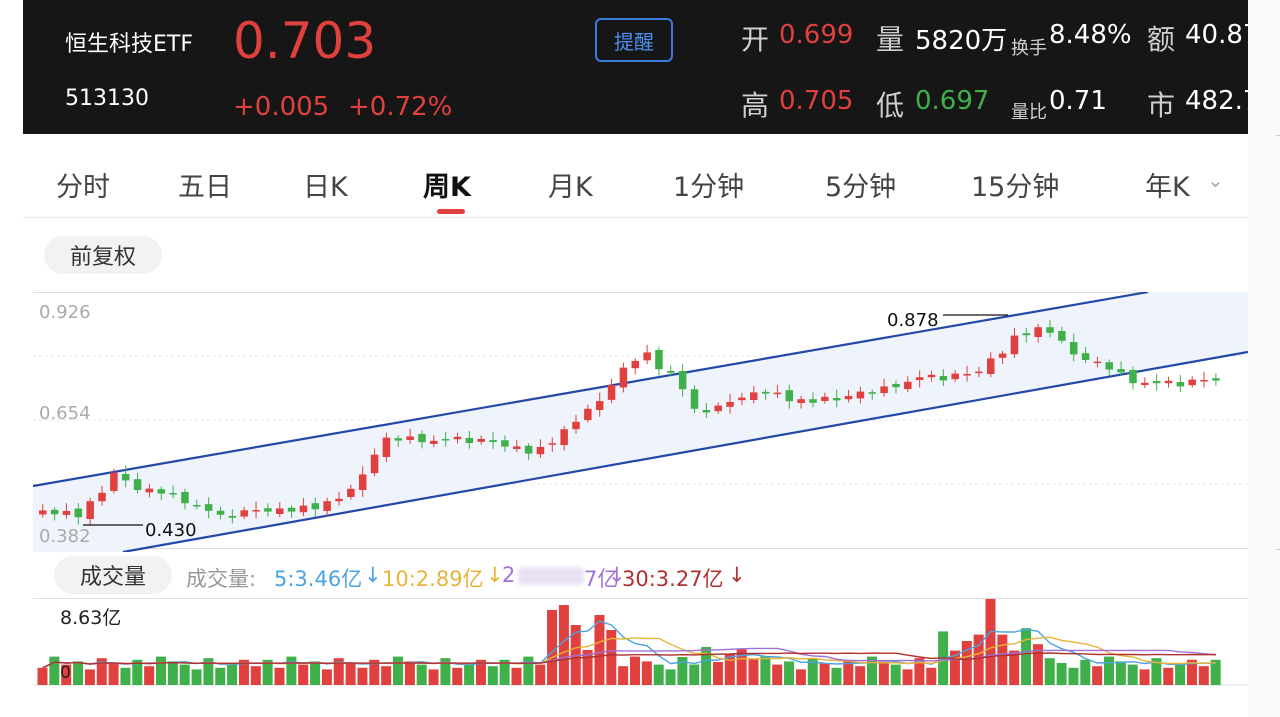 Image resolution: width=1280 pixels, height=717 pixels. Describe the element at coordinates (1015, 187) in the screenshot. I see `tab-15min: 15分钟` at that location.